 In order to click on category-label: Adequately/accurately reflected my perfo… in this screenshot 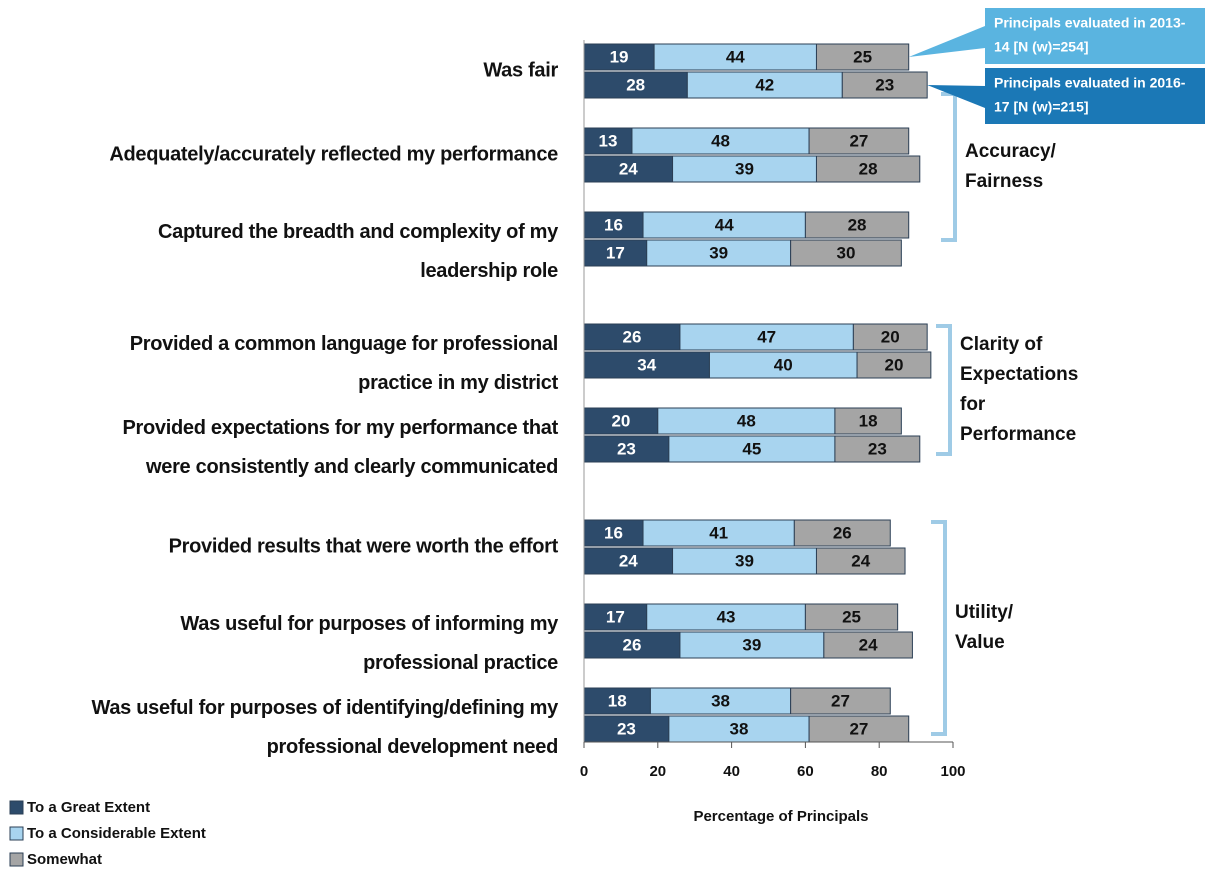, I will do `click(333, 154)`.